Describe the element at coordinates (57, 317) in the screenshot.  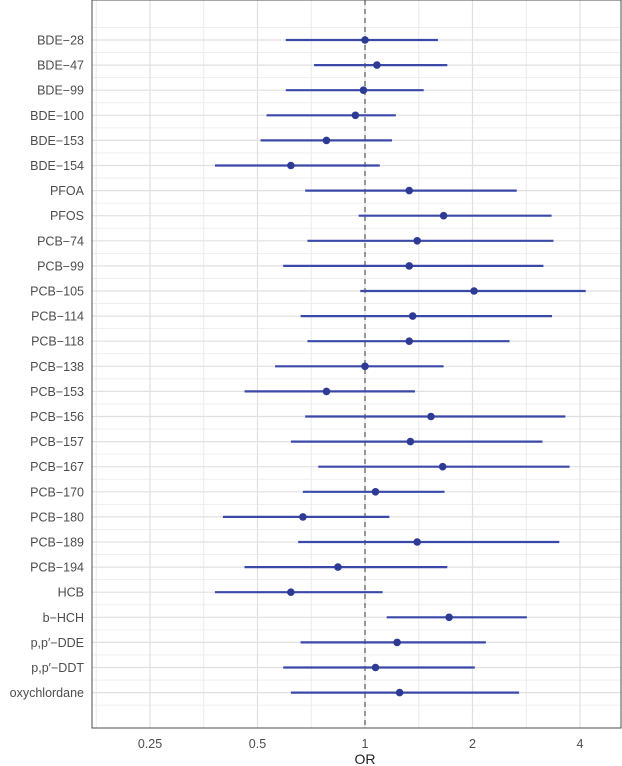
I see `y-tick-label: PCB−114` at that location.